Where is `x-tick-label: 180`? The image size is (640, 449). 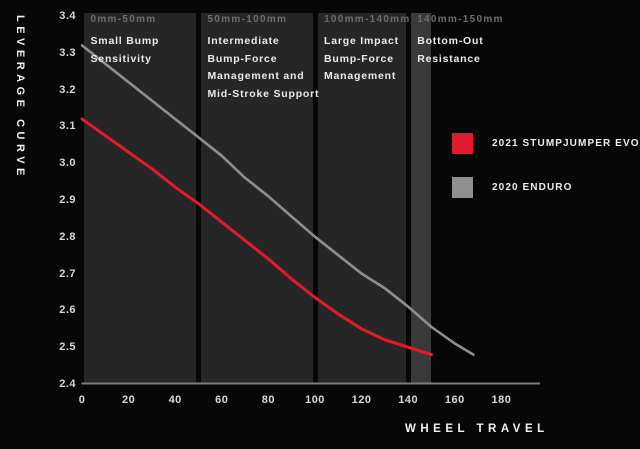 x-tick-label: 180 is located at coordinates (501, 400).